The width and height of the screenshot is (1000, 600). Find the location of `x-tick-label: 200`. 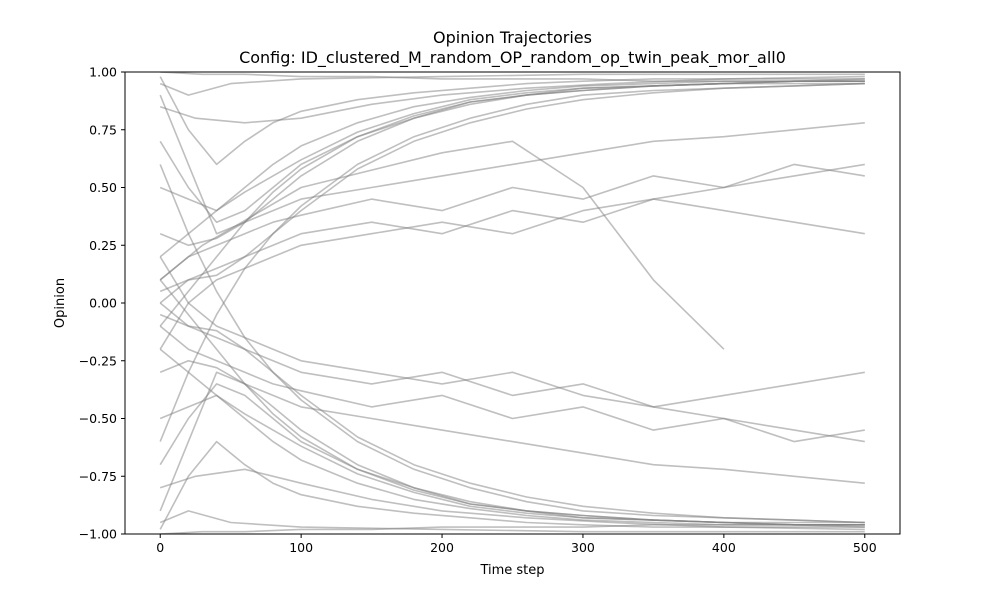

x-tick-label: 200 is located at coordinates (442, 547).